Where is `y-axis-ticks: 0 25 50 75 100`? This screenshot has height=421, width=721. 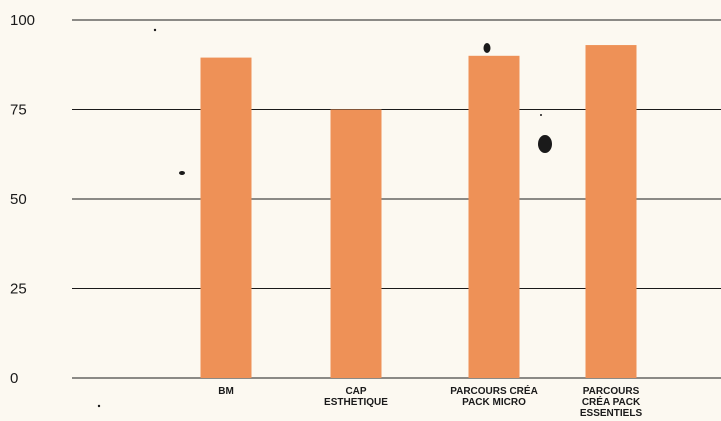
y-axis-ticks: 0 25 50 75 100 is located at coordinates (22, 199).